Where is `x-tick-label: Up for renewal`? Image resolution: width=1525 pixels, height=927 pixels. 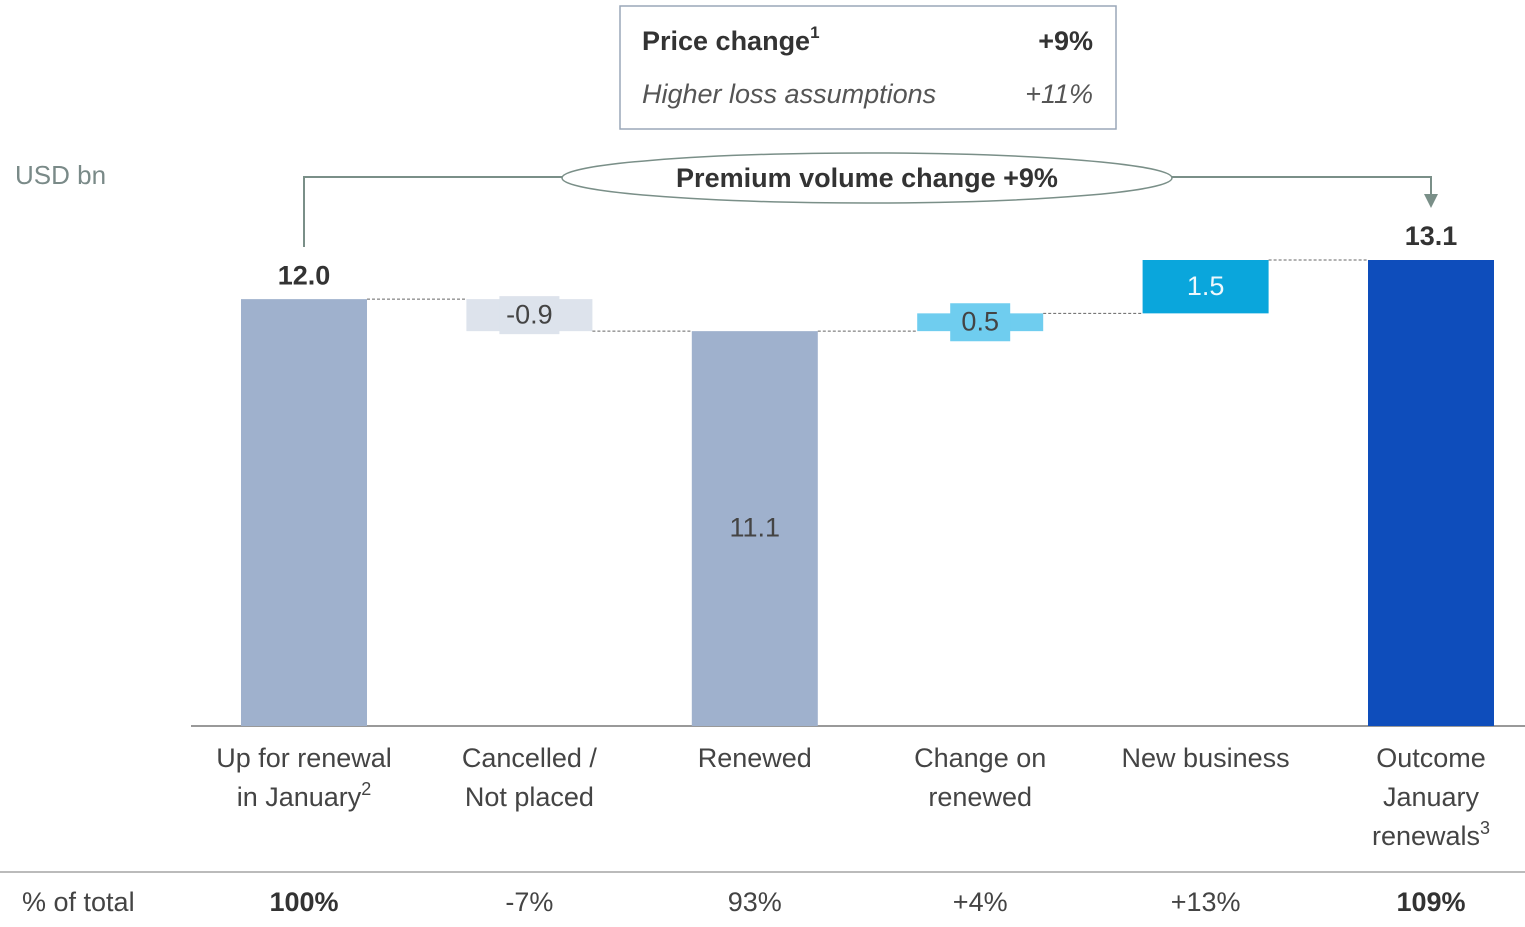
x-tick-label: Up for renewal is located at coordinates (304, 758).